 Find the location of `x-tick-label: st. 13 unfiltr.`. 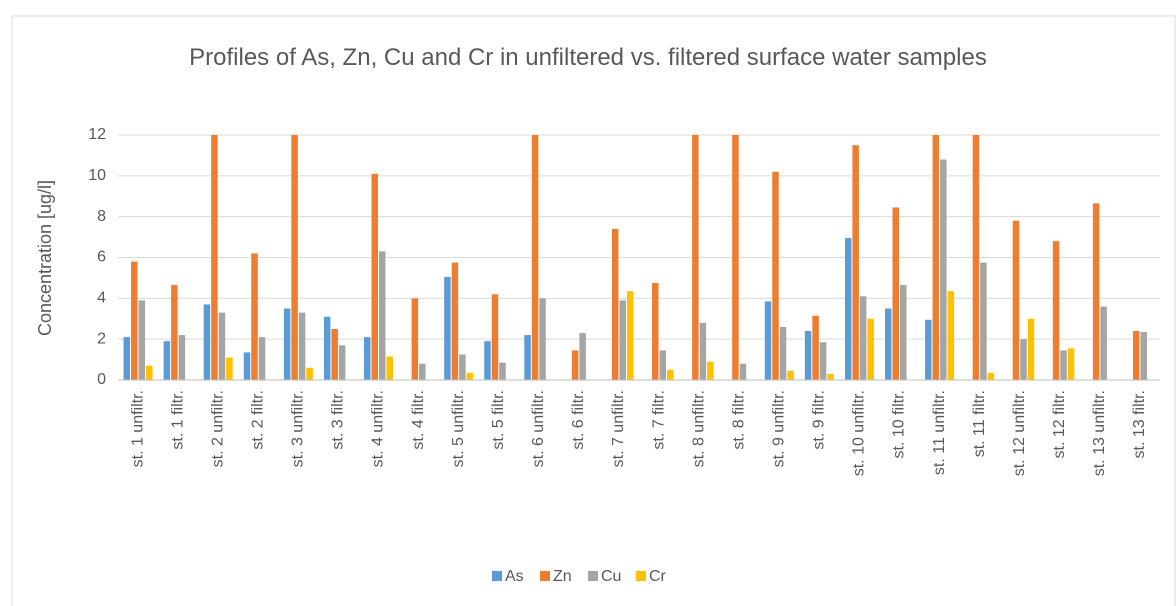

x-tick-label: st. 13 unfiltr. is located at coordinates (1099, 433).